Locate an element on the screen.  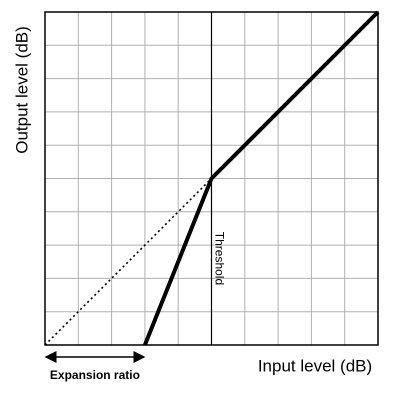
x-axis-label: Input level (dB) is located at coordinates (315, 365).